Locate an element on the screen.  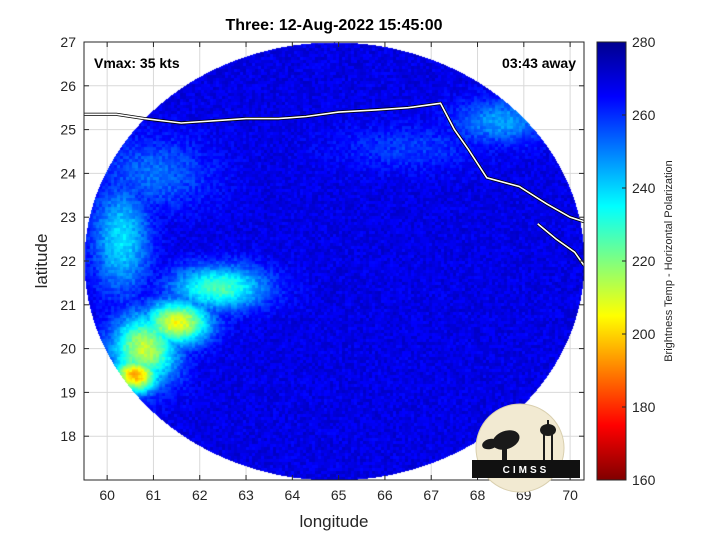
colorbar-tick-label: 240 is located at coordinates (644, 188).